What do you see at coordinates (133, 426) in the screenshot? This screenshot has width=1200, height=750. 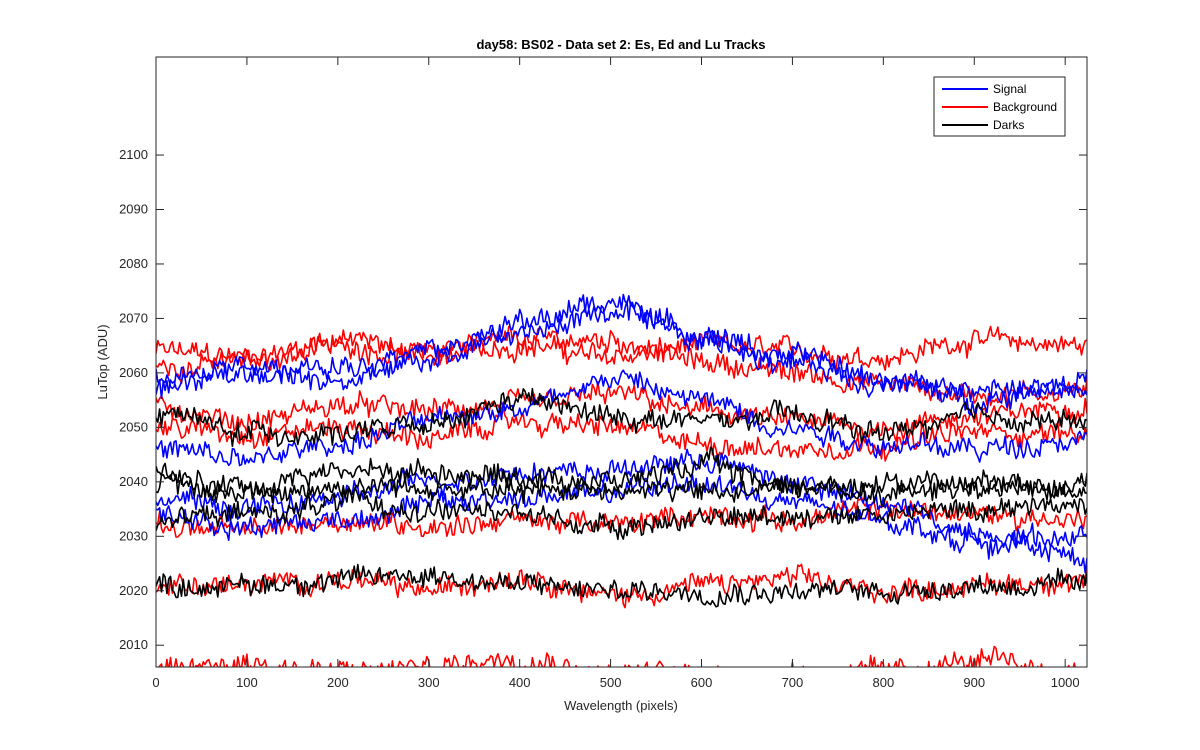 I see `y-tick-label: 2050` at bounding box center [133, 426].